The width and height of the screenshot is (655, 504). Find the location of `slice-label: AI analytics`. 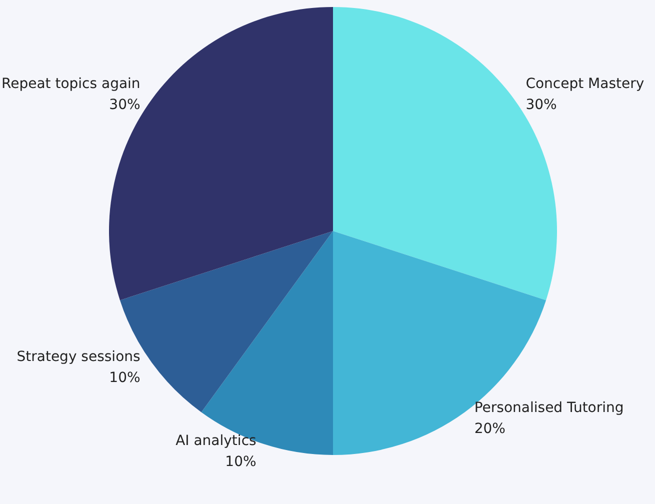

slice-label: AI analytics is located at coordinates (216, 441).